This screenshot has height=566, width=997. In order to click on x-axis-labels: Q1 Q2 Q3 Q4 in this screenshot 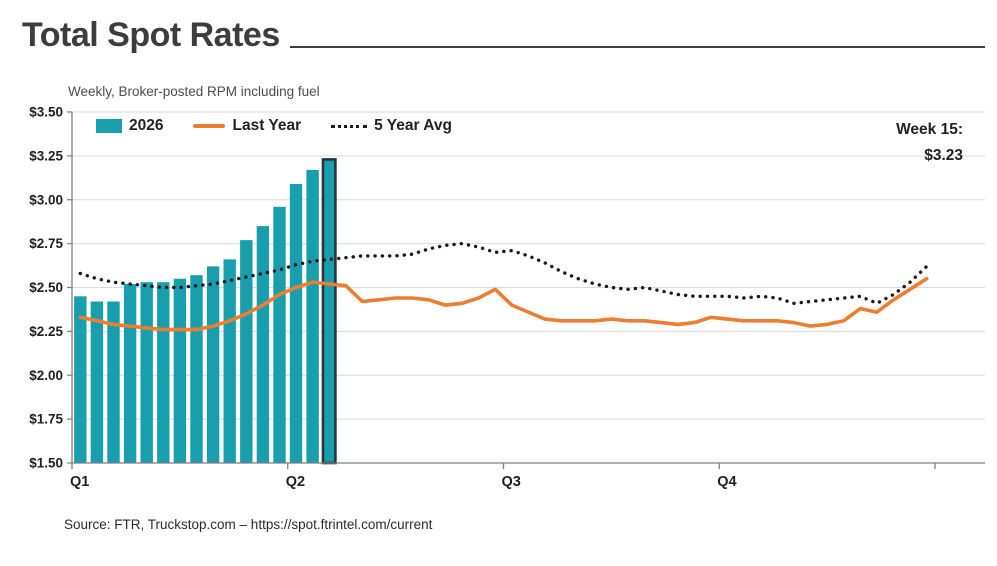, I will do `click(403, 482)`.